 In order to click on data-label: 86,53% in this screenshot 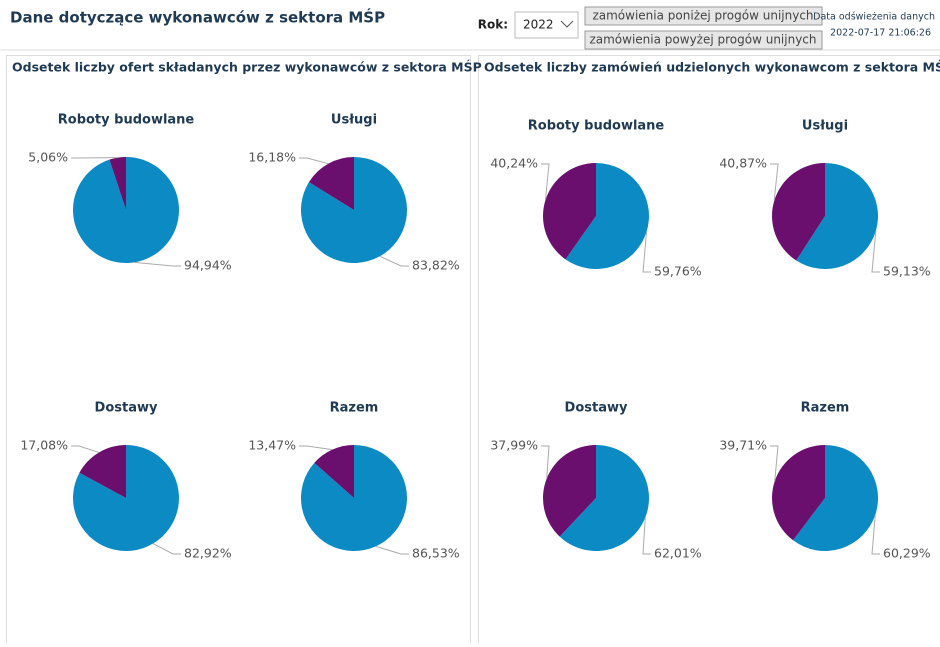, I will do `click(436, 553)`.